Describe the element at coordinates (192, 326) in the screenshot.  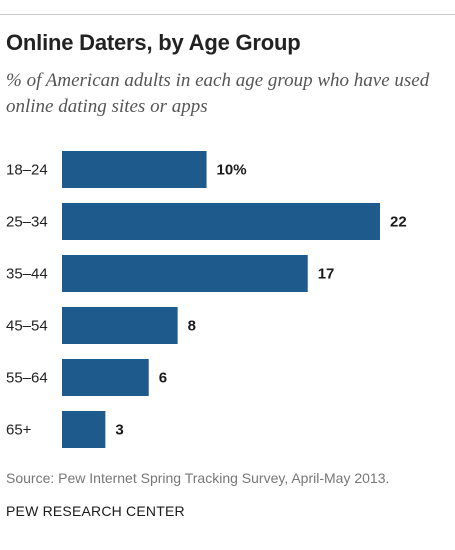
I see `value-label: 8` at that location.